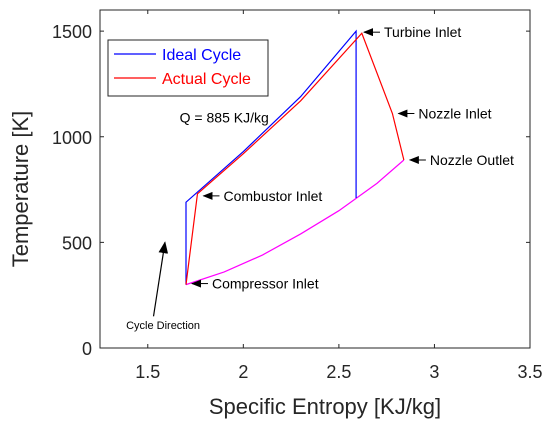 This screenshot has width=560, height=425. What do you see at coordinates (20, 189) in the screenshot?
I see `y-axis-title: Temperature [K]` at bounding box center [20, 189].